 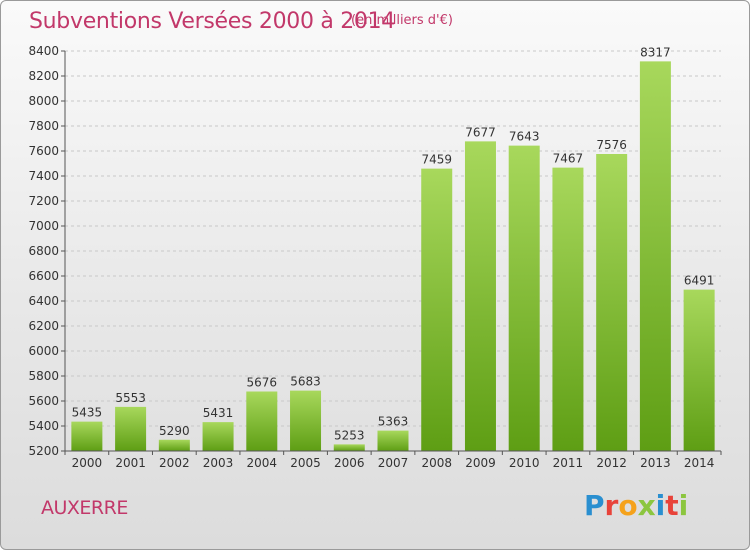 What do you see at coordinates (436, 463) in the screenshot?
I see `x-tick-label: 2008` at bounding box center [436, 463].